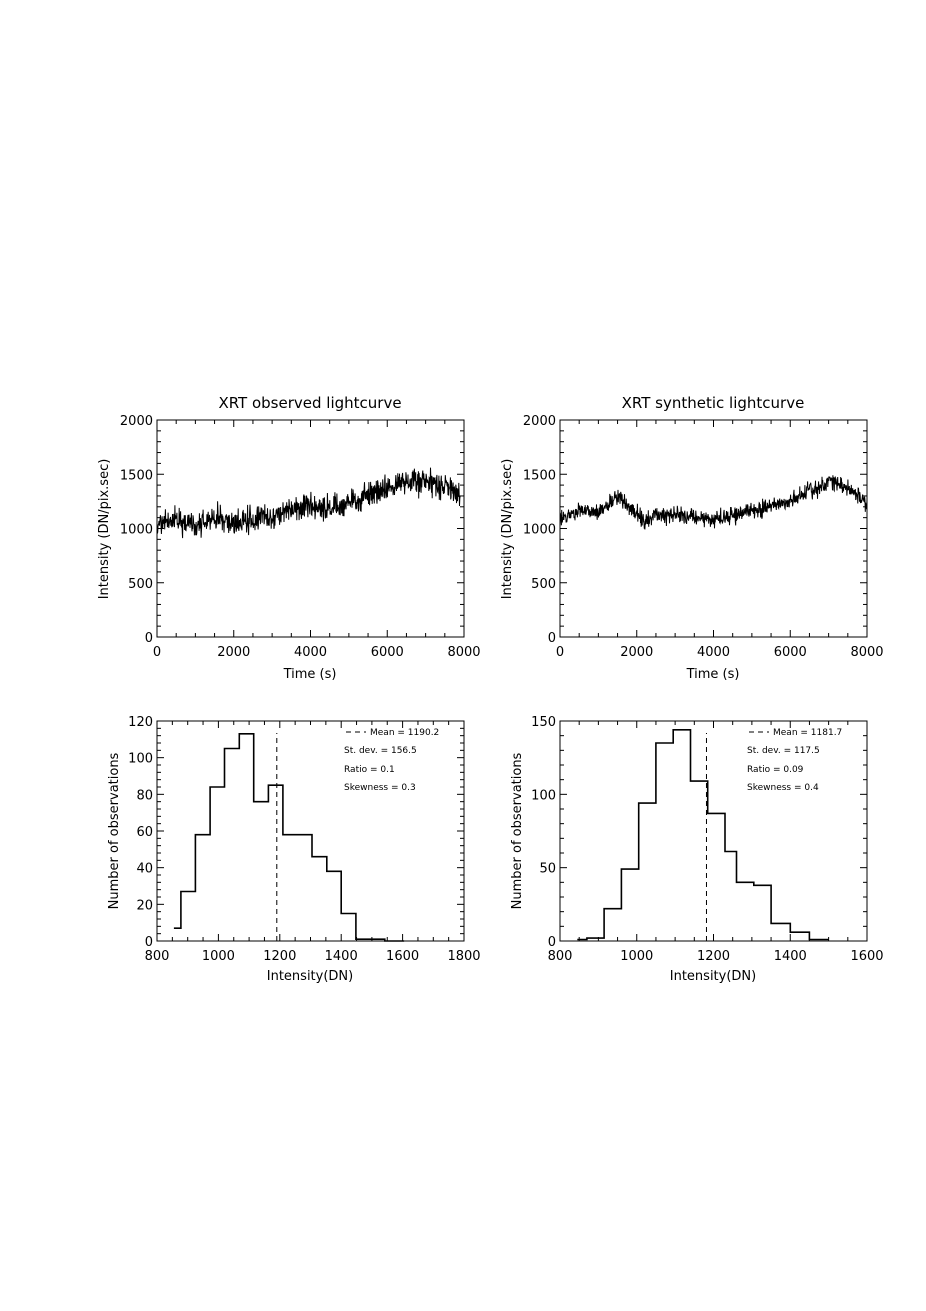  I want to click on legend-mean: Mean = 1190.2, so click(404, 733).